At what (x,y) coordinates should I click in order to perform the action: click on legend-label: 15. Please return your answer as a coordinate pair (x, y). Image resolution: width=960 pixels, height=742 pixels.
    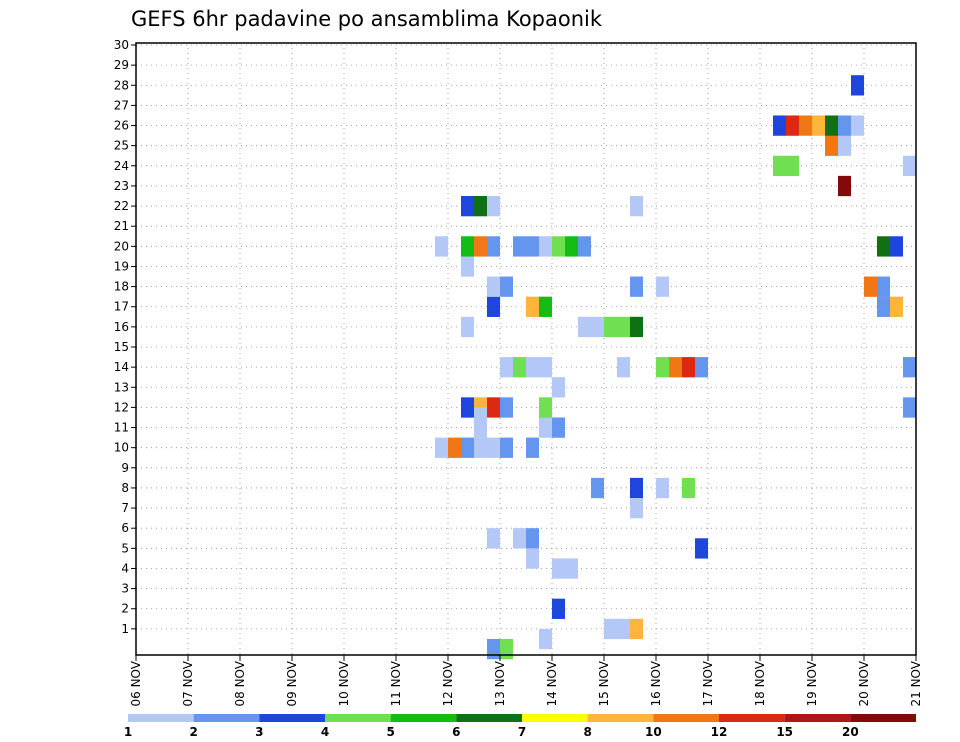
    Looking at the image, I should click on (784, 732).